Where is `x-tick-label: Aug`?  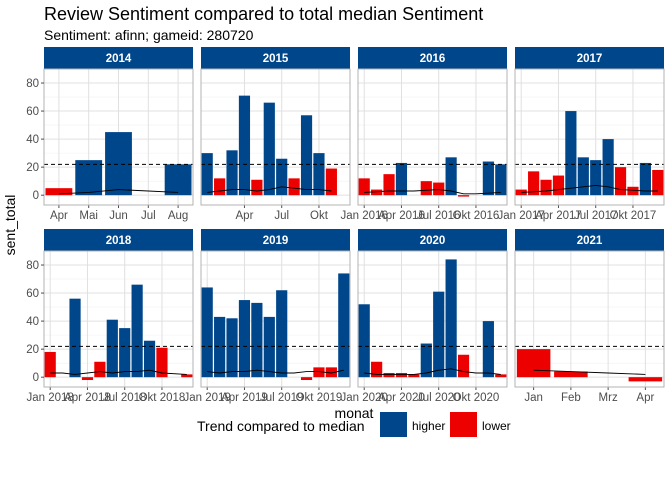 x-tick-label: Aug is located at coordinates (178, 216).